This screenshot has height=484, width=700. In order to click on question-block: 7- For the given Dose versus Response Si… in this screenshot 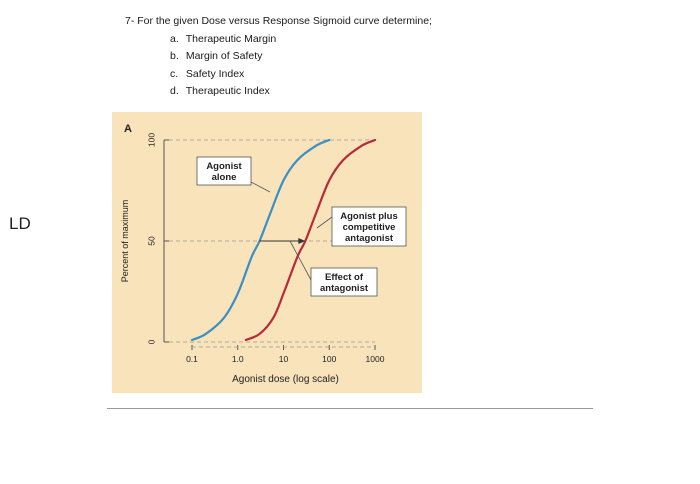, I will do `click(278, 57)`.